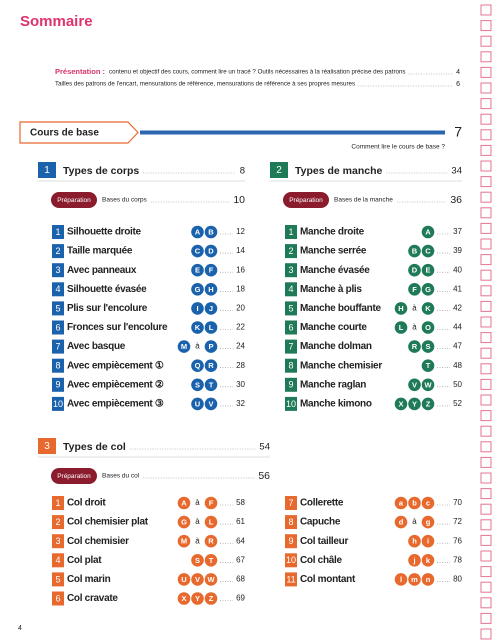  I want to click on badge-letter: g, so click(428, 522).